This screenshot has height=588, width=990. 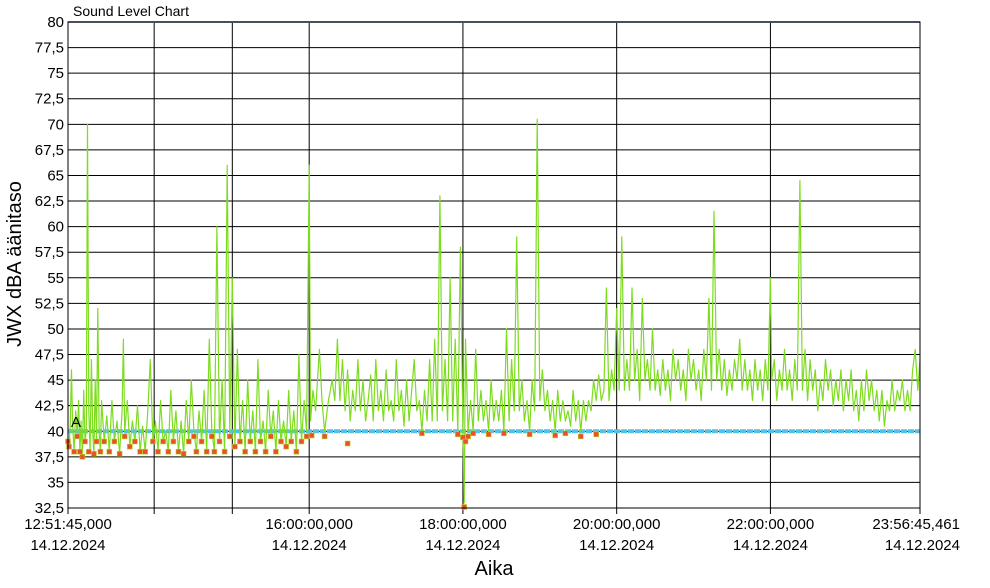 What do you see at coordinates (49, 252) in the screenshot?
I see `y-tick-label: 57,5` at bounding box center [49, 252].